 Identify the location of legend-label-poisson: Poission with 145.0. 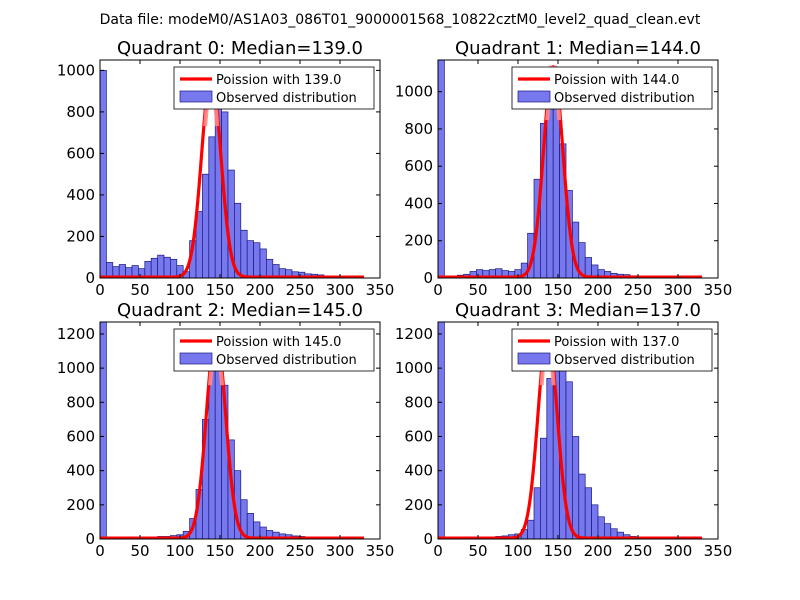
(278, 342).